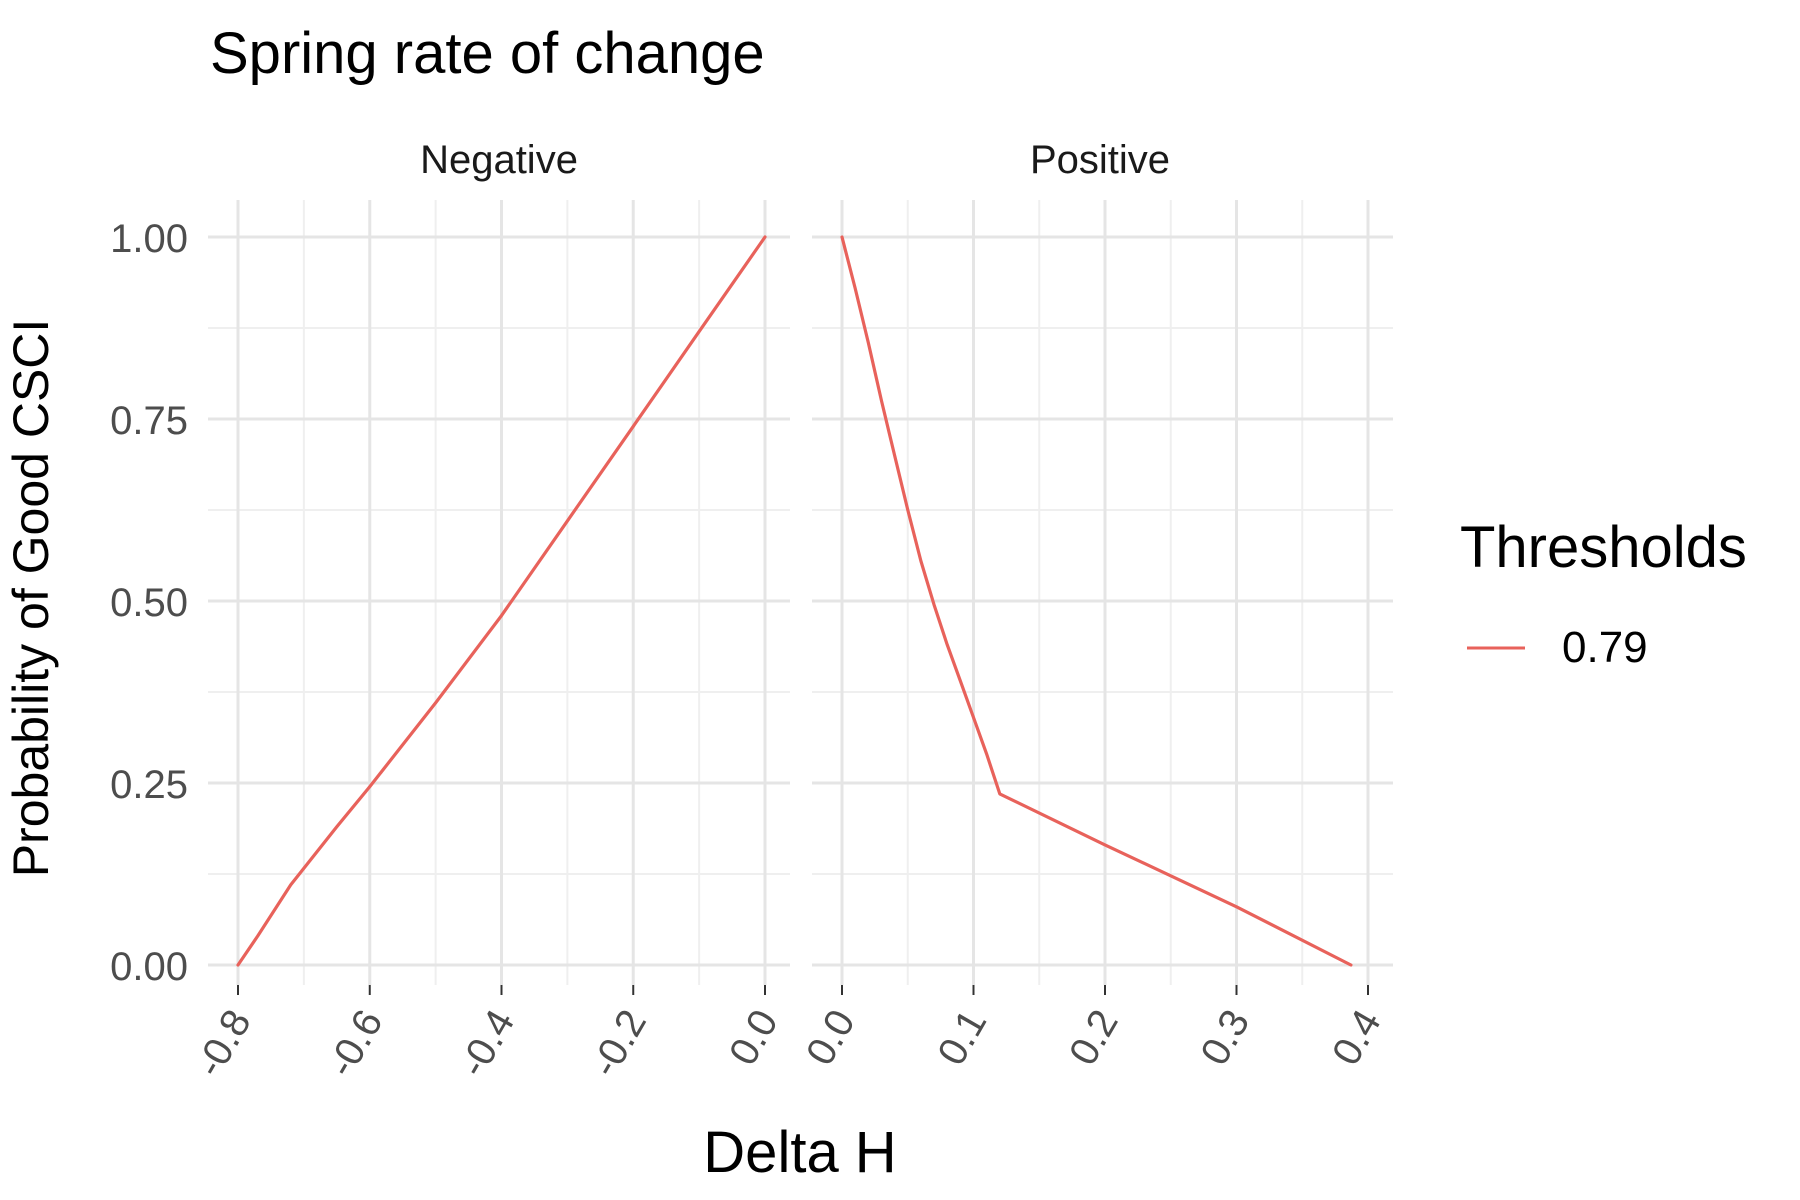 This screenshot has width=1800, height=1200. Describe the element at coordinates (355, 1044) in the screenshot. I see `x-tick-label: -0.6` at that location.